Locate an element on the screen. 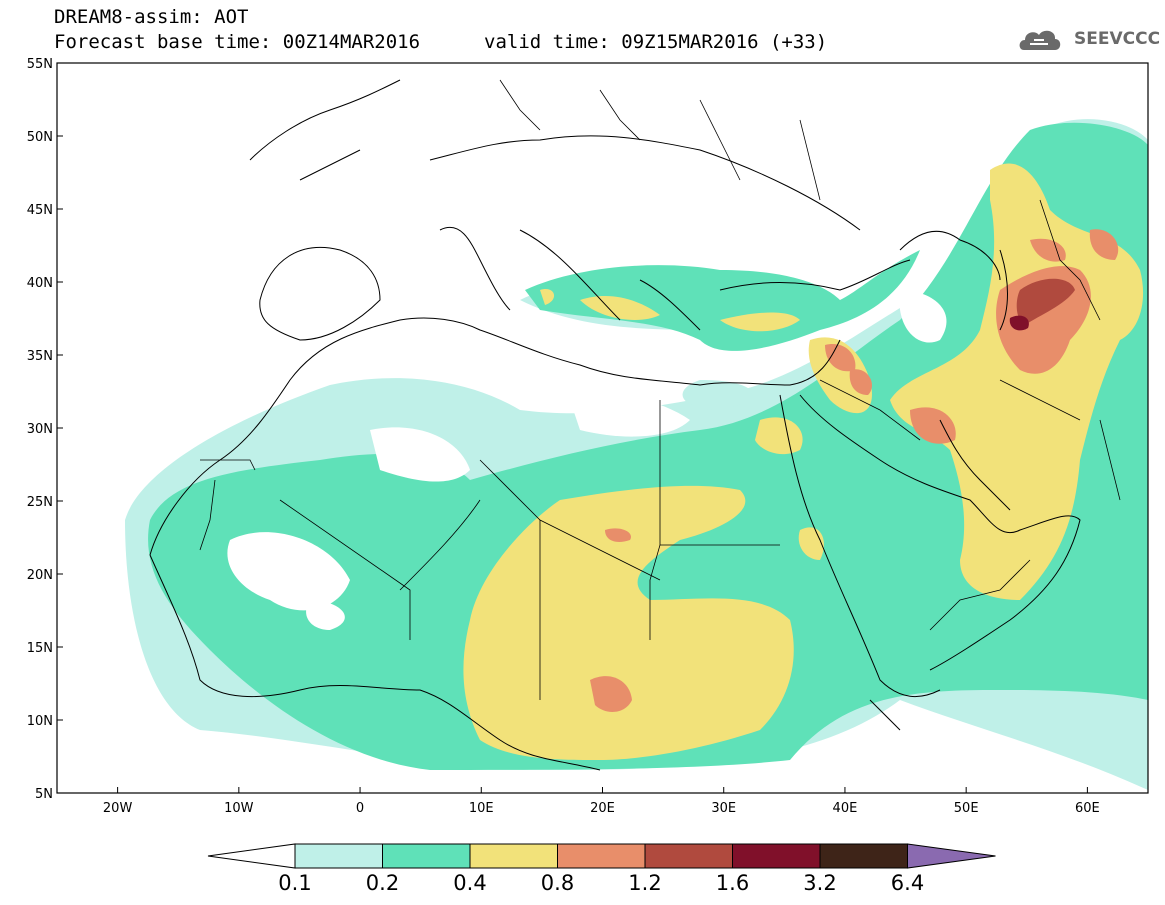 The height and width of the screenshot is (905, 1165). colorbar-label: 0.8 is located at coordinates (557, 883).